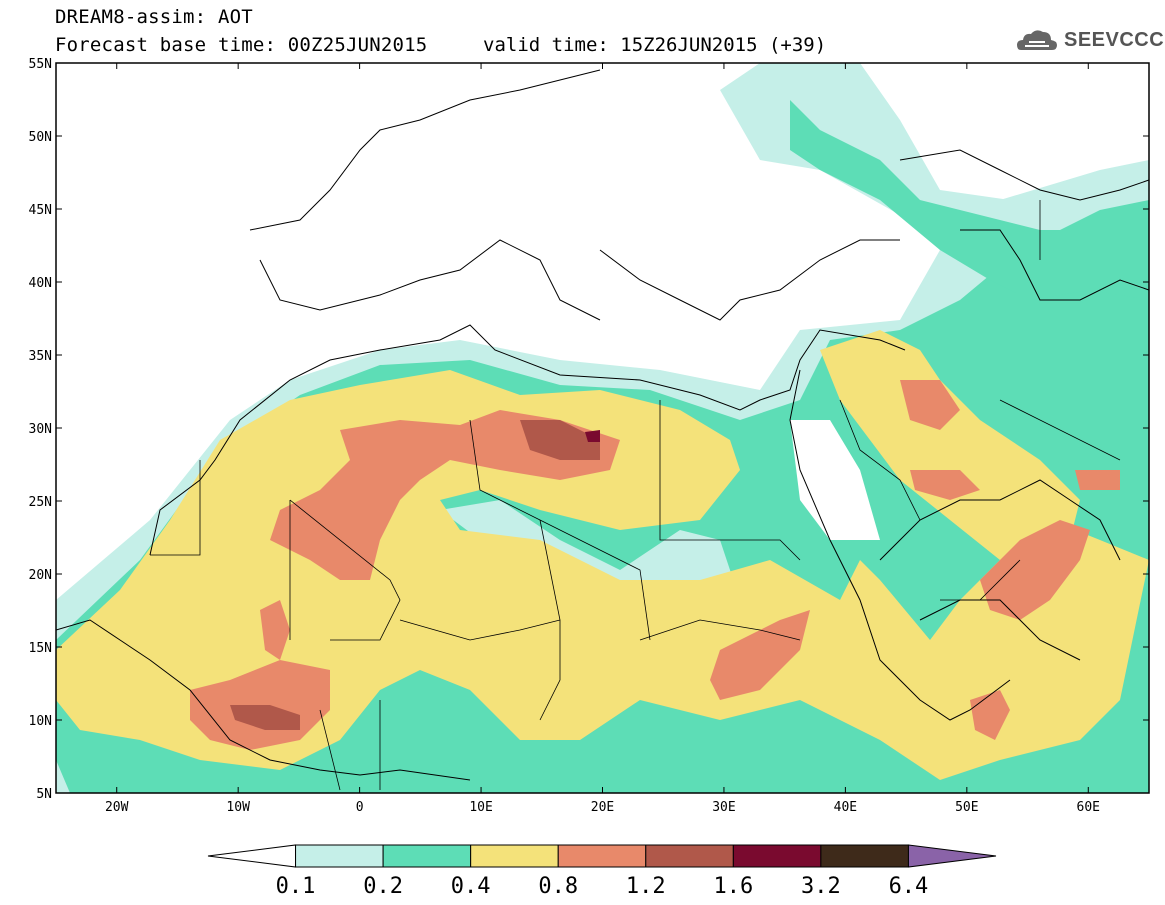 This screenshot has height=905, width=1165. What do you see at coordinates (945, 485) in the screenshot?
I see `aot-0.8-gulf-region` at bounding box center [945, 485].